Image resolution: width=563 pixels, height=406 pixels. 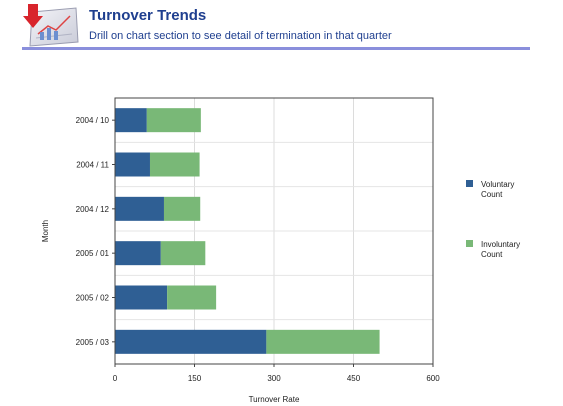 What do you see at coordinates (195, 378) in the screenshot?
I see `x-tick-label: 150` at bounding box center [195, 378].